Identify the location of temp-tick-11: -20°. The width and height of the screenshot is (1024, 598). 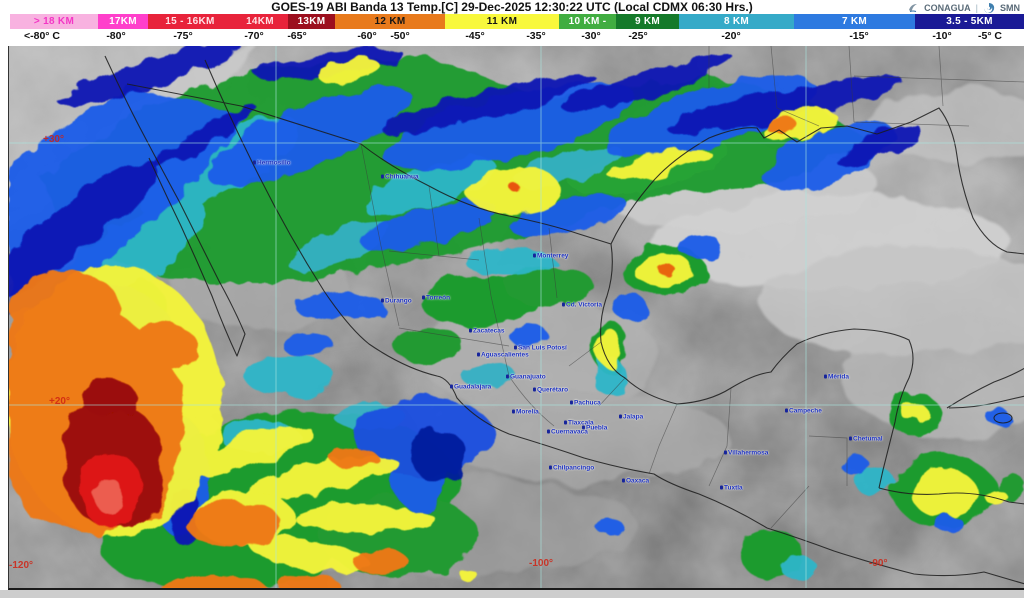
(731, 36).